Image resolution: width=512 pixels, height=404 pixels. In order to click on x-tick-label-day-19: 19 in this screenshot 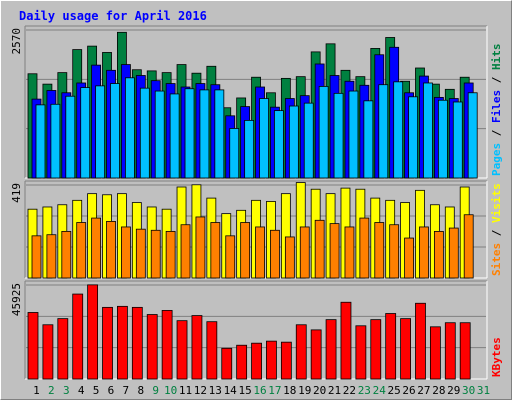, I will do `click(304, 390)`.